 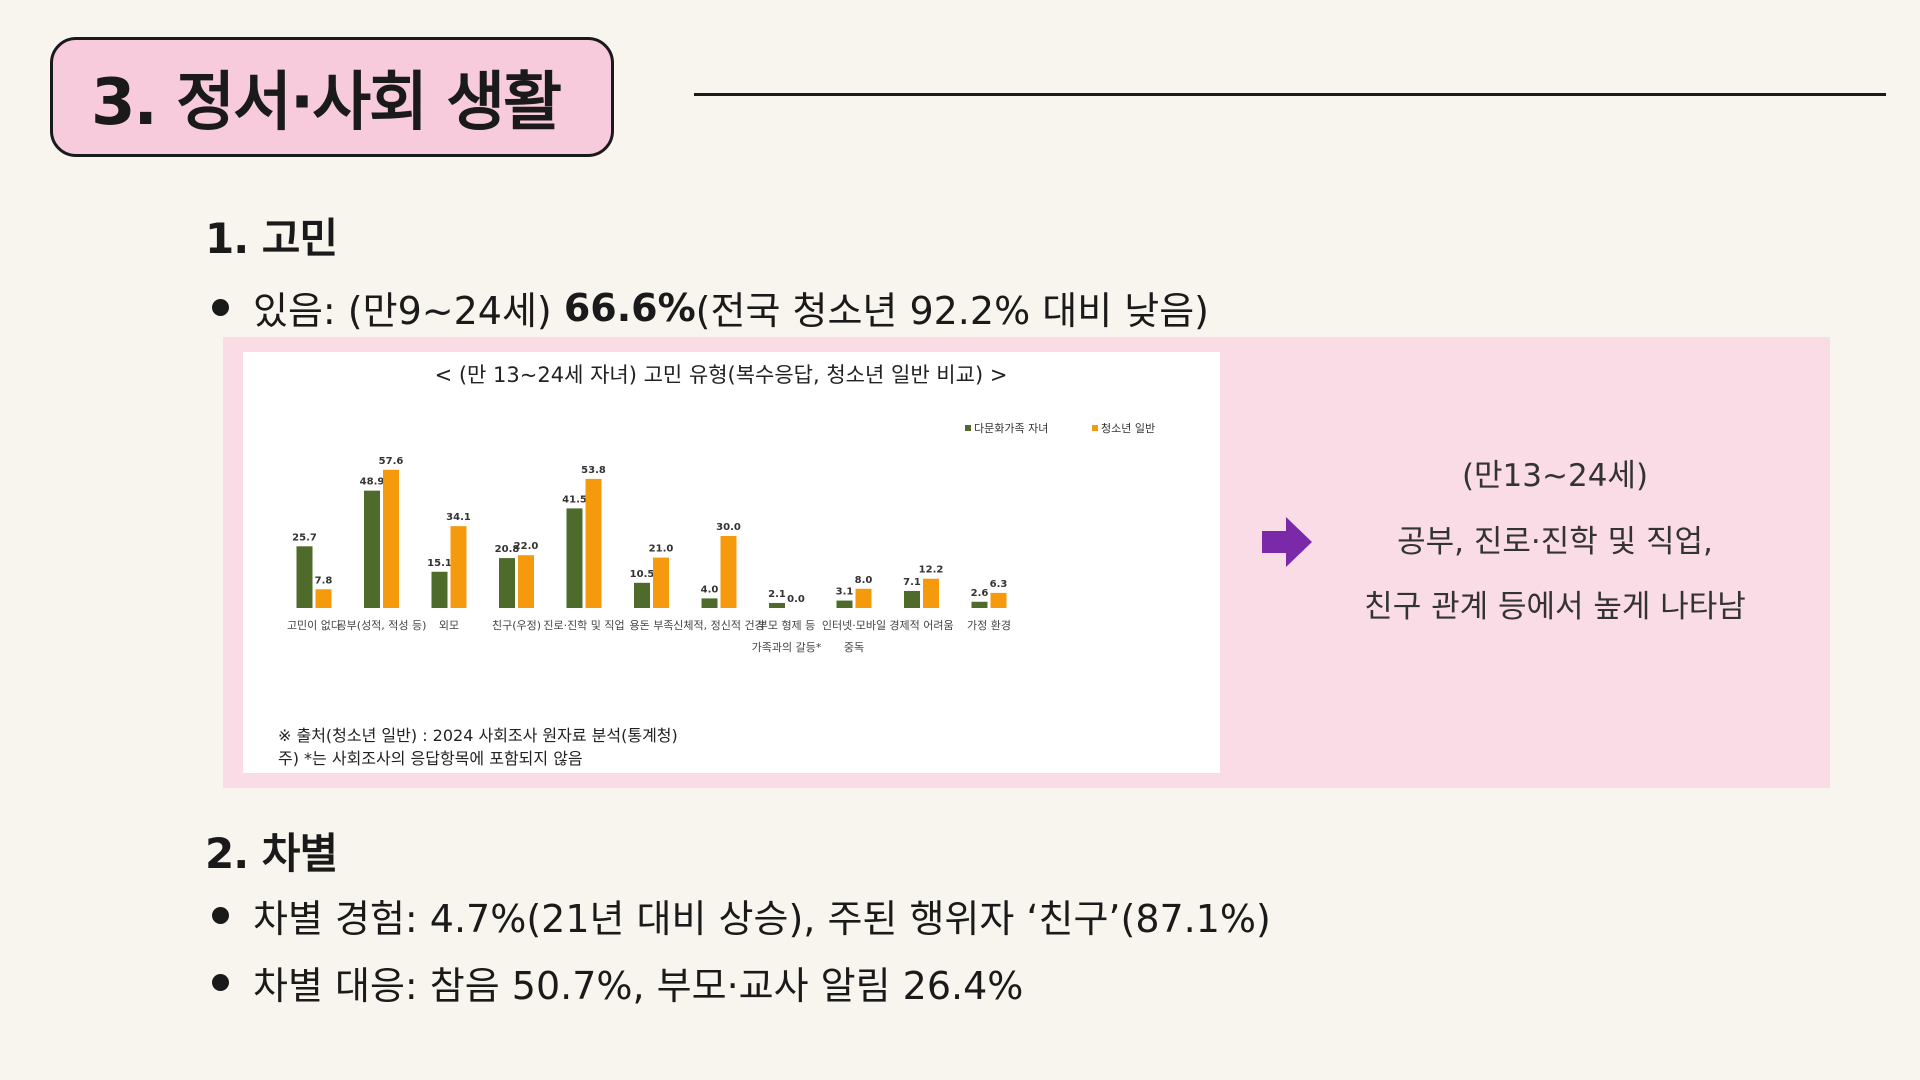 I want to click on bar-value-label: 12.2, so click(x=931, y=570).